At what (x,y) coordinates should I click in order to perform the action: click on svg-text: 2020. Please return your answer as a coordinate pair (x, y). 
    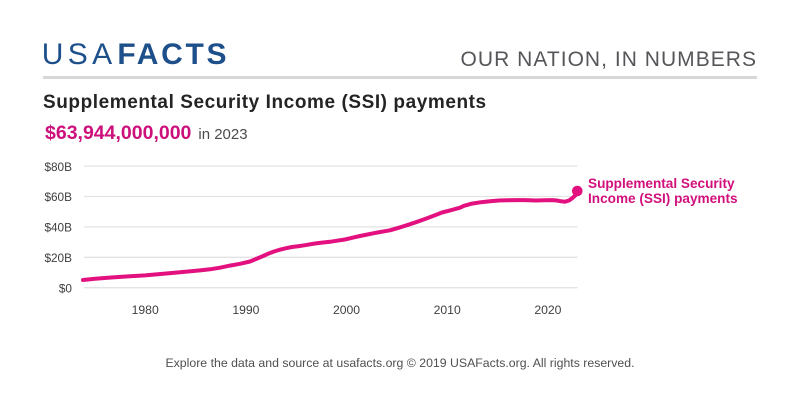
    Looking at the image, I should click on (547, 310).